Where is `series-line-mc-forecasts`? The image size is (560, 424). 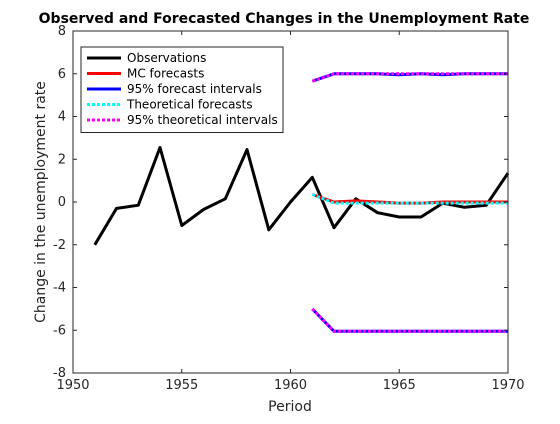
series-line-mc-forecasts is located at coordinates (409, 199).